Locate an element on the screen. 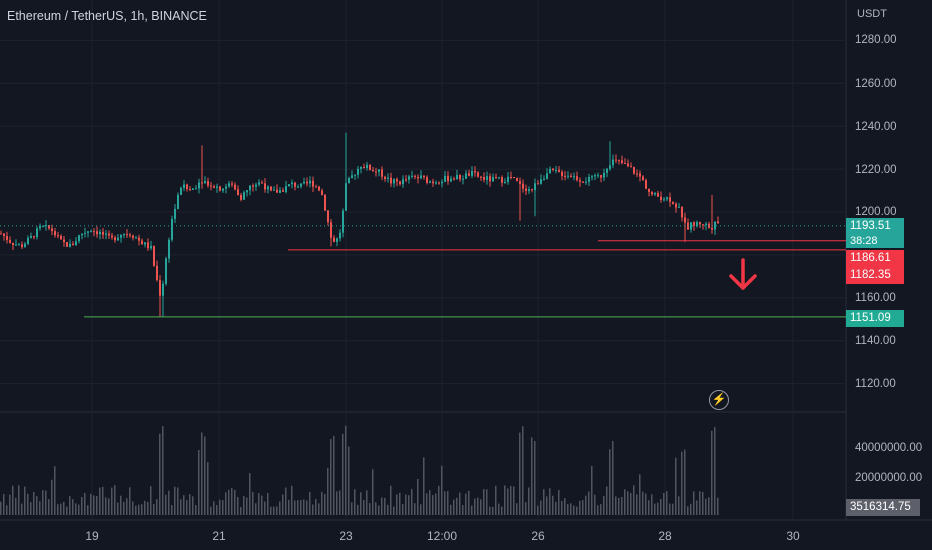 The width and height of the screenshot is (932, 550). price-tick: 1220.00 is located at coordinates (876, 170).